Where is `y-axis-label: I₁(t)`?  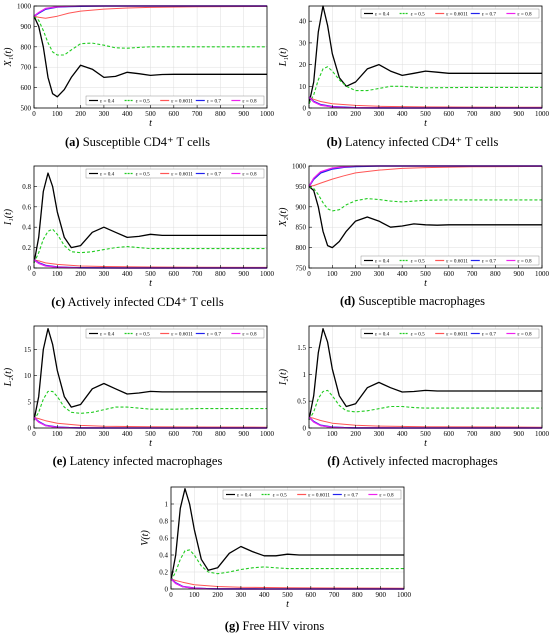 y-axis-label: I₁(t) is located at coordinates (8, 217).